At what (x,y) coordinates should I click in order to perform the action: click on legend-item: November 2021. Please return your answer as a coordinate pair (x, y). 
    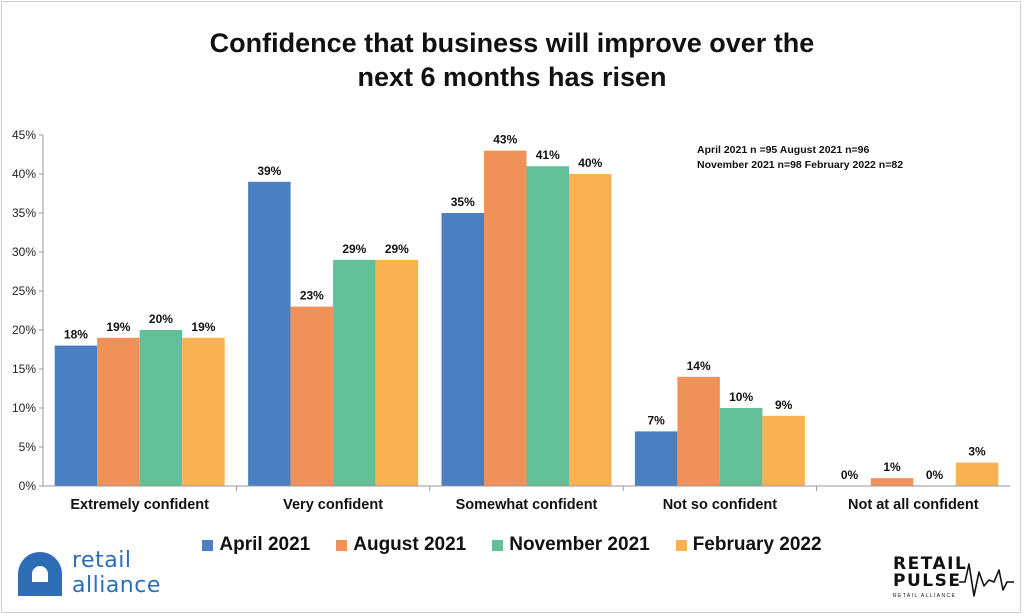
    Looking at the image, I should click on (571, 545).